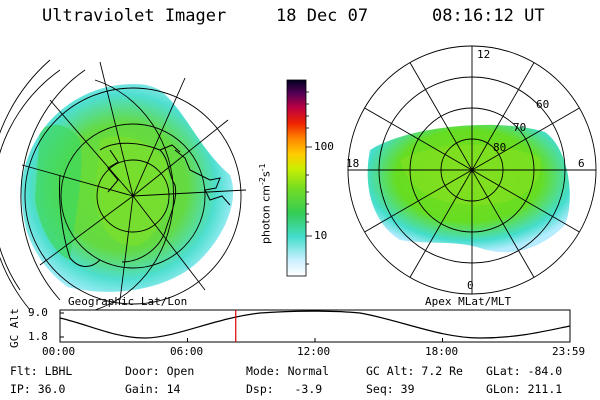 This screenshot has height=400, width=600. I want to click on mlat-label-80: 80, so click(500, 147).